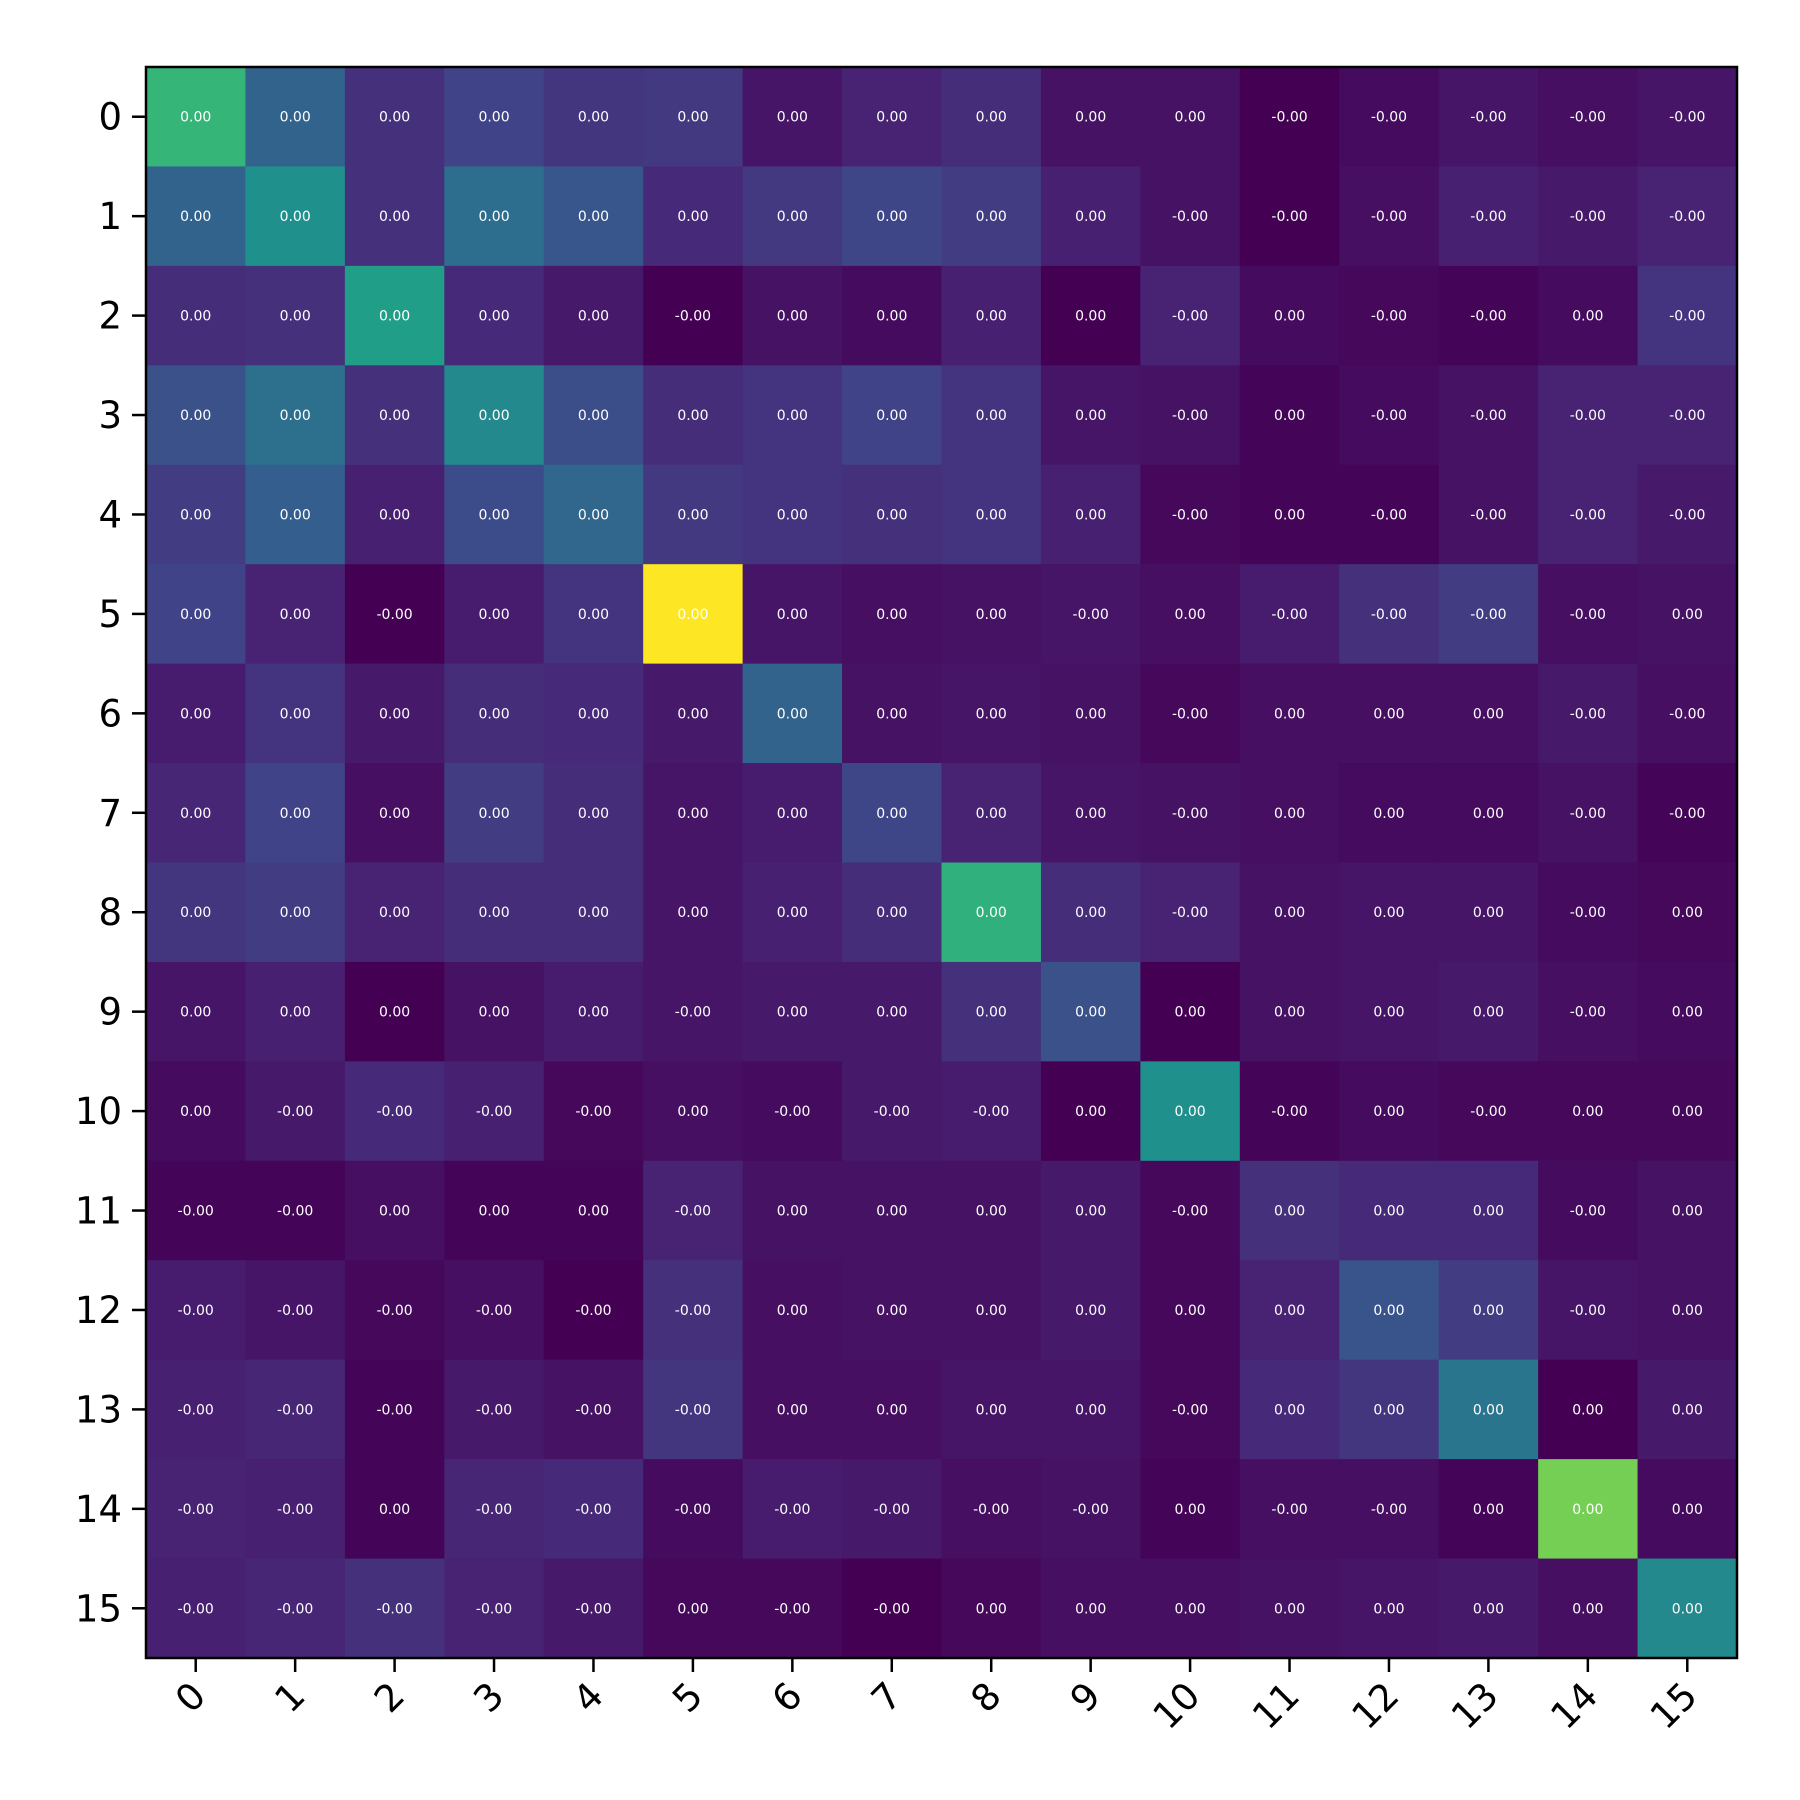  I want to click on y-tick-label: 2, so click(110, 316).